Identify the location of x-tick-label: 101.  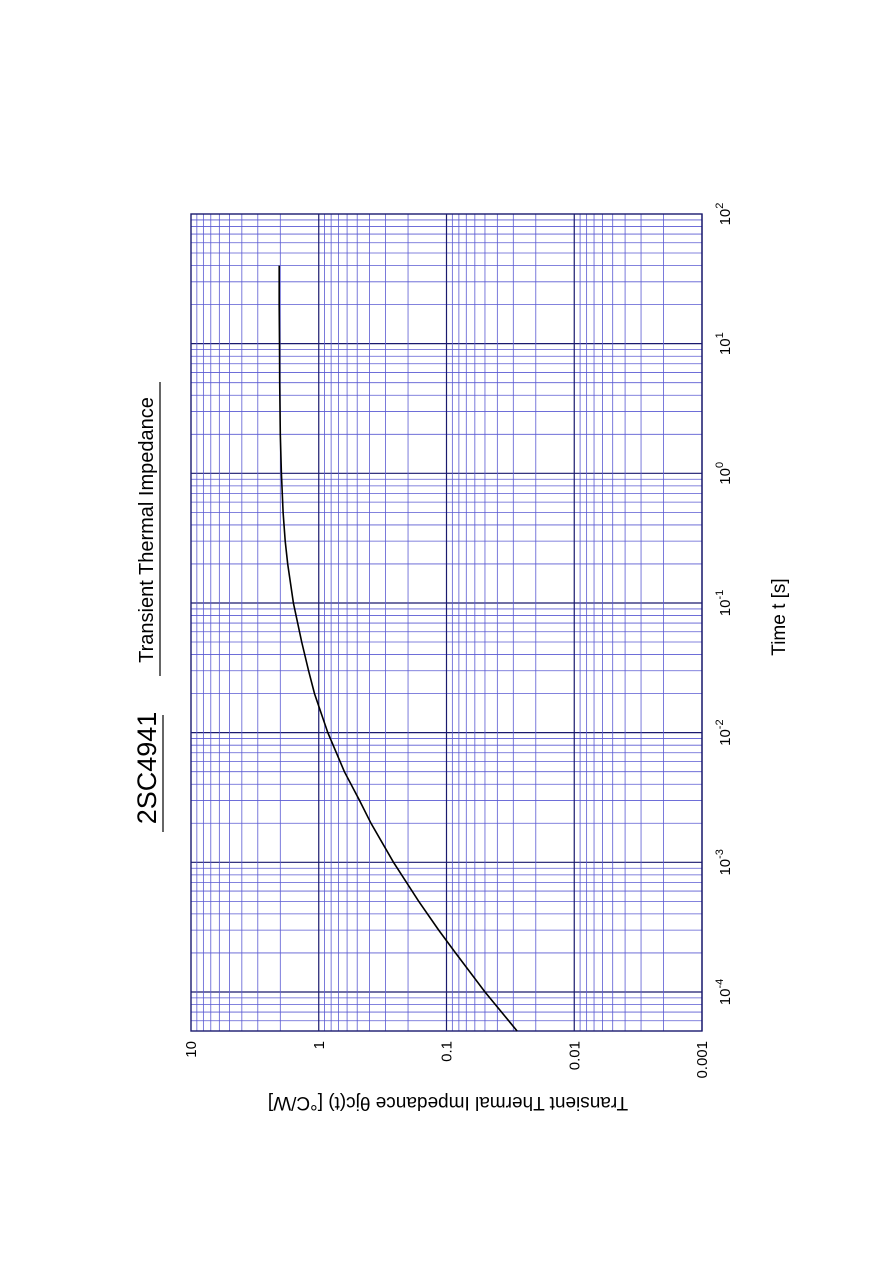
(724, 343).